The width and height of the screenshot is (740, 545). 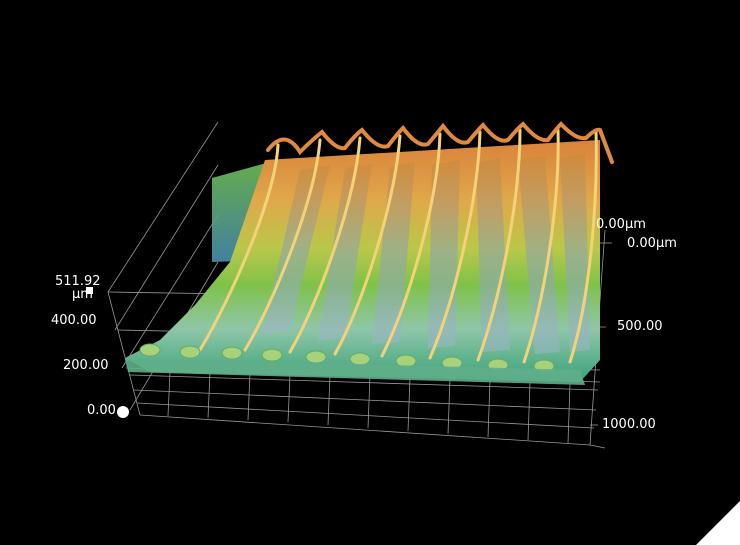 I want to click on z-origin-marker, so click(x=123, y=412).